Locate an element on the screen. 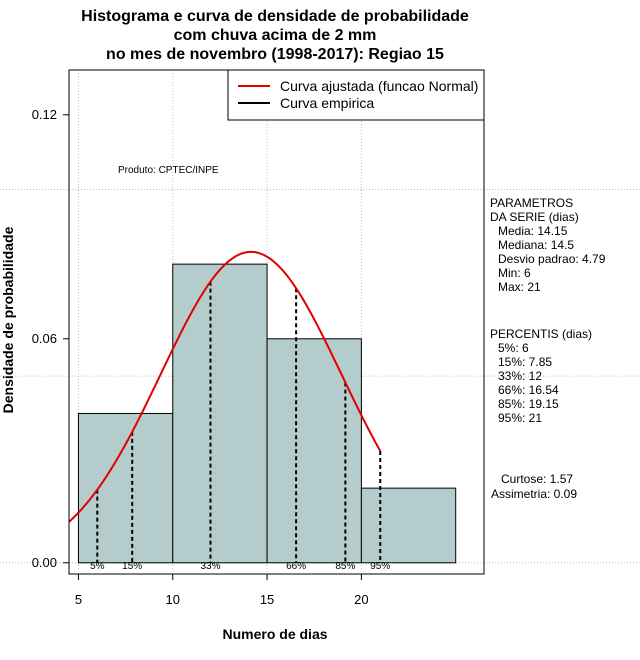 Image resolution: width=640 pixels, height=660 pixels. percentile-85: 85%: 19.15 is located at coordinates (528, 404).